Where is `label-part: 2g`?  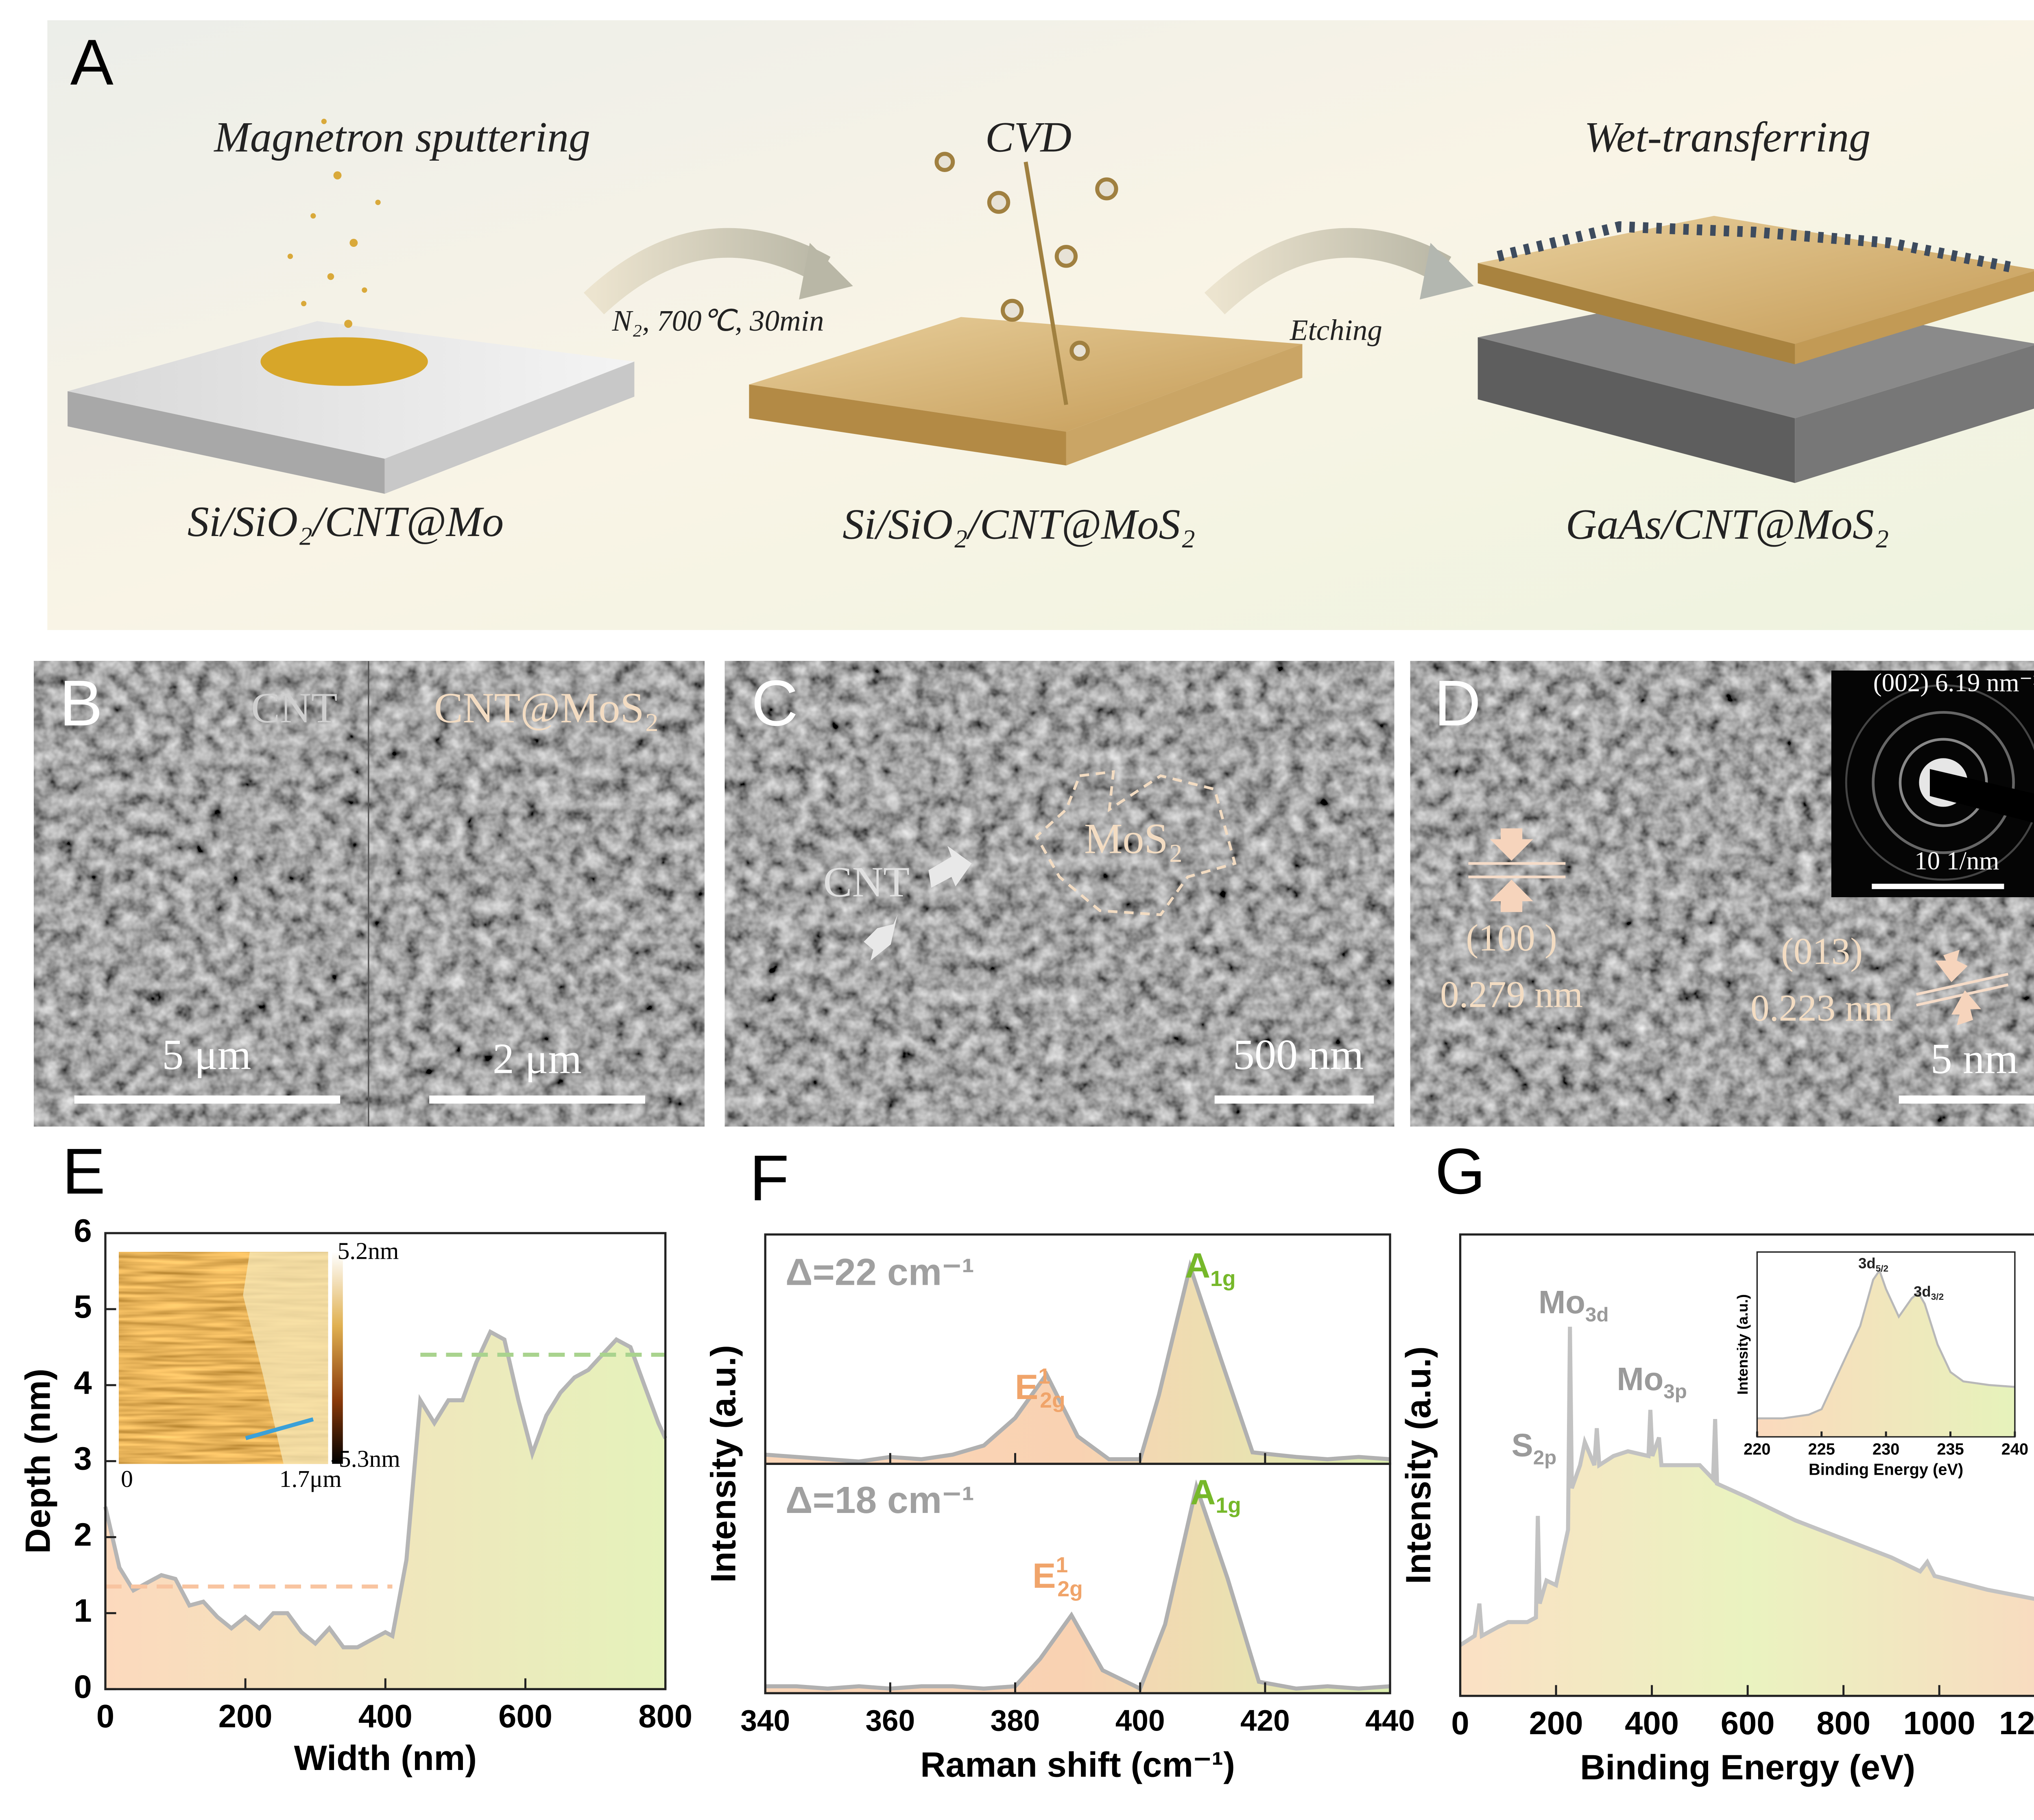 label-part: 2g is located at coordinates (1069, 1589).